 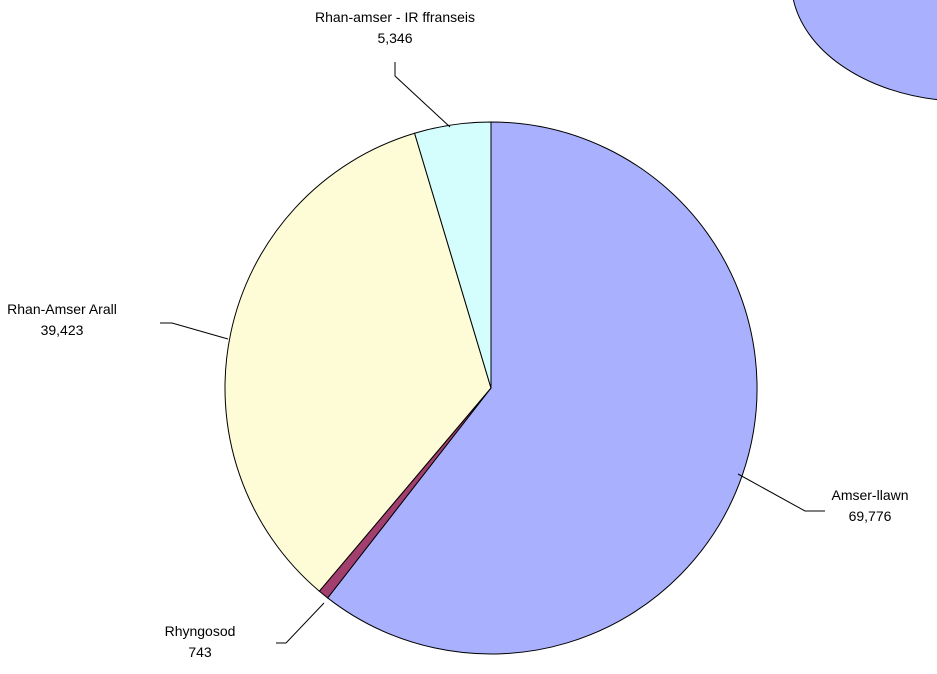 I want to click on slice-label-rhyngosod: Rhyngosod, so click(x=200, y=631).